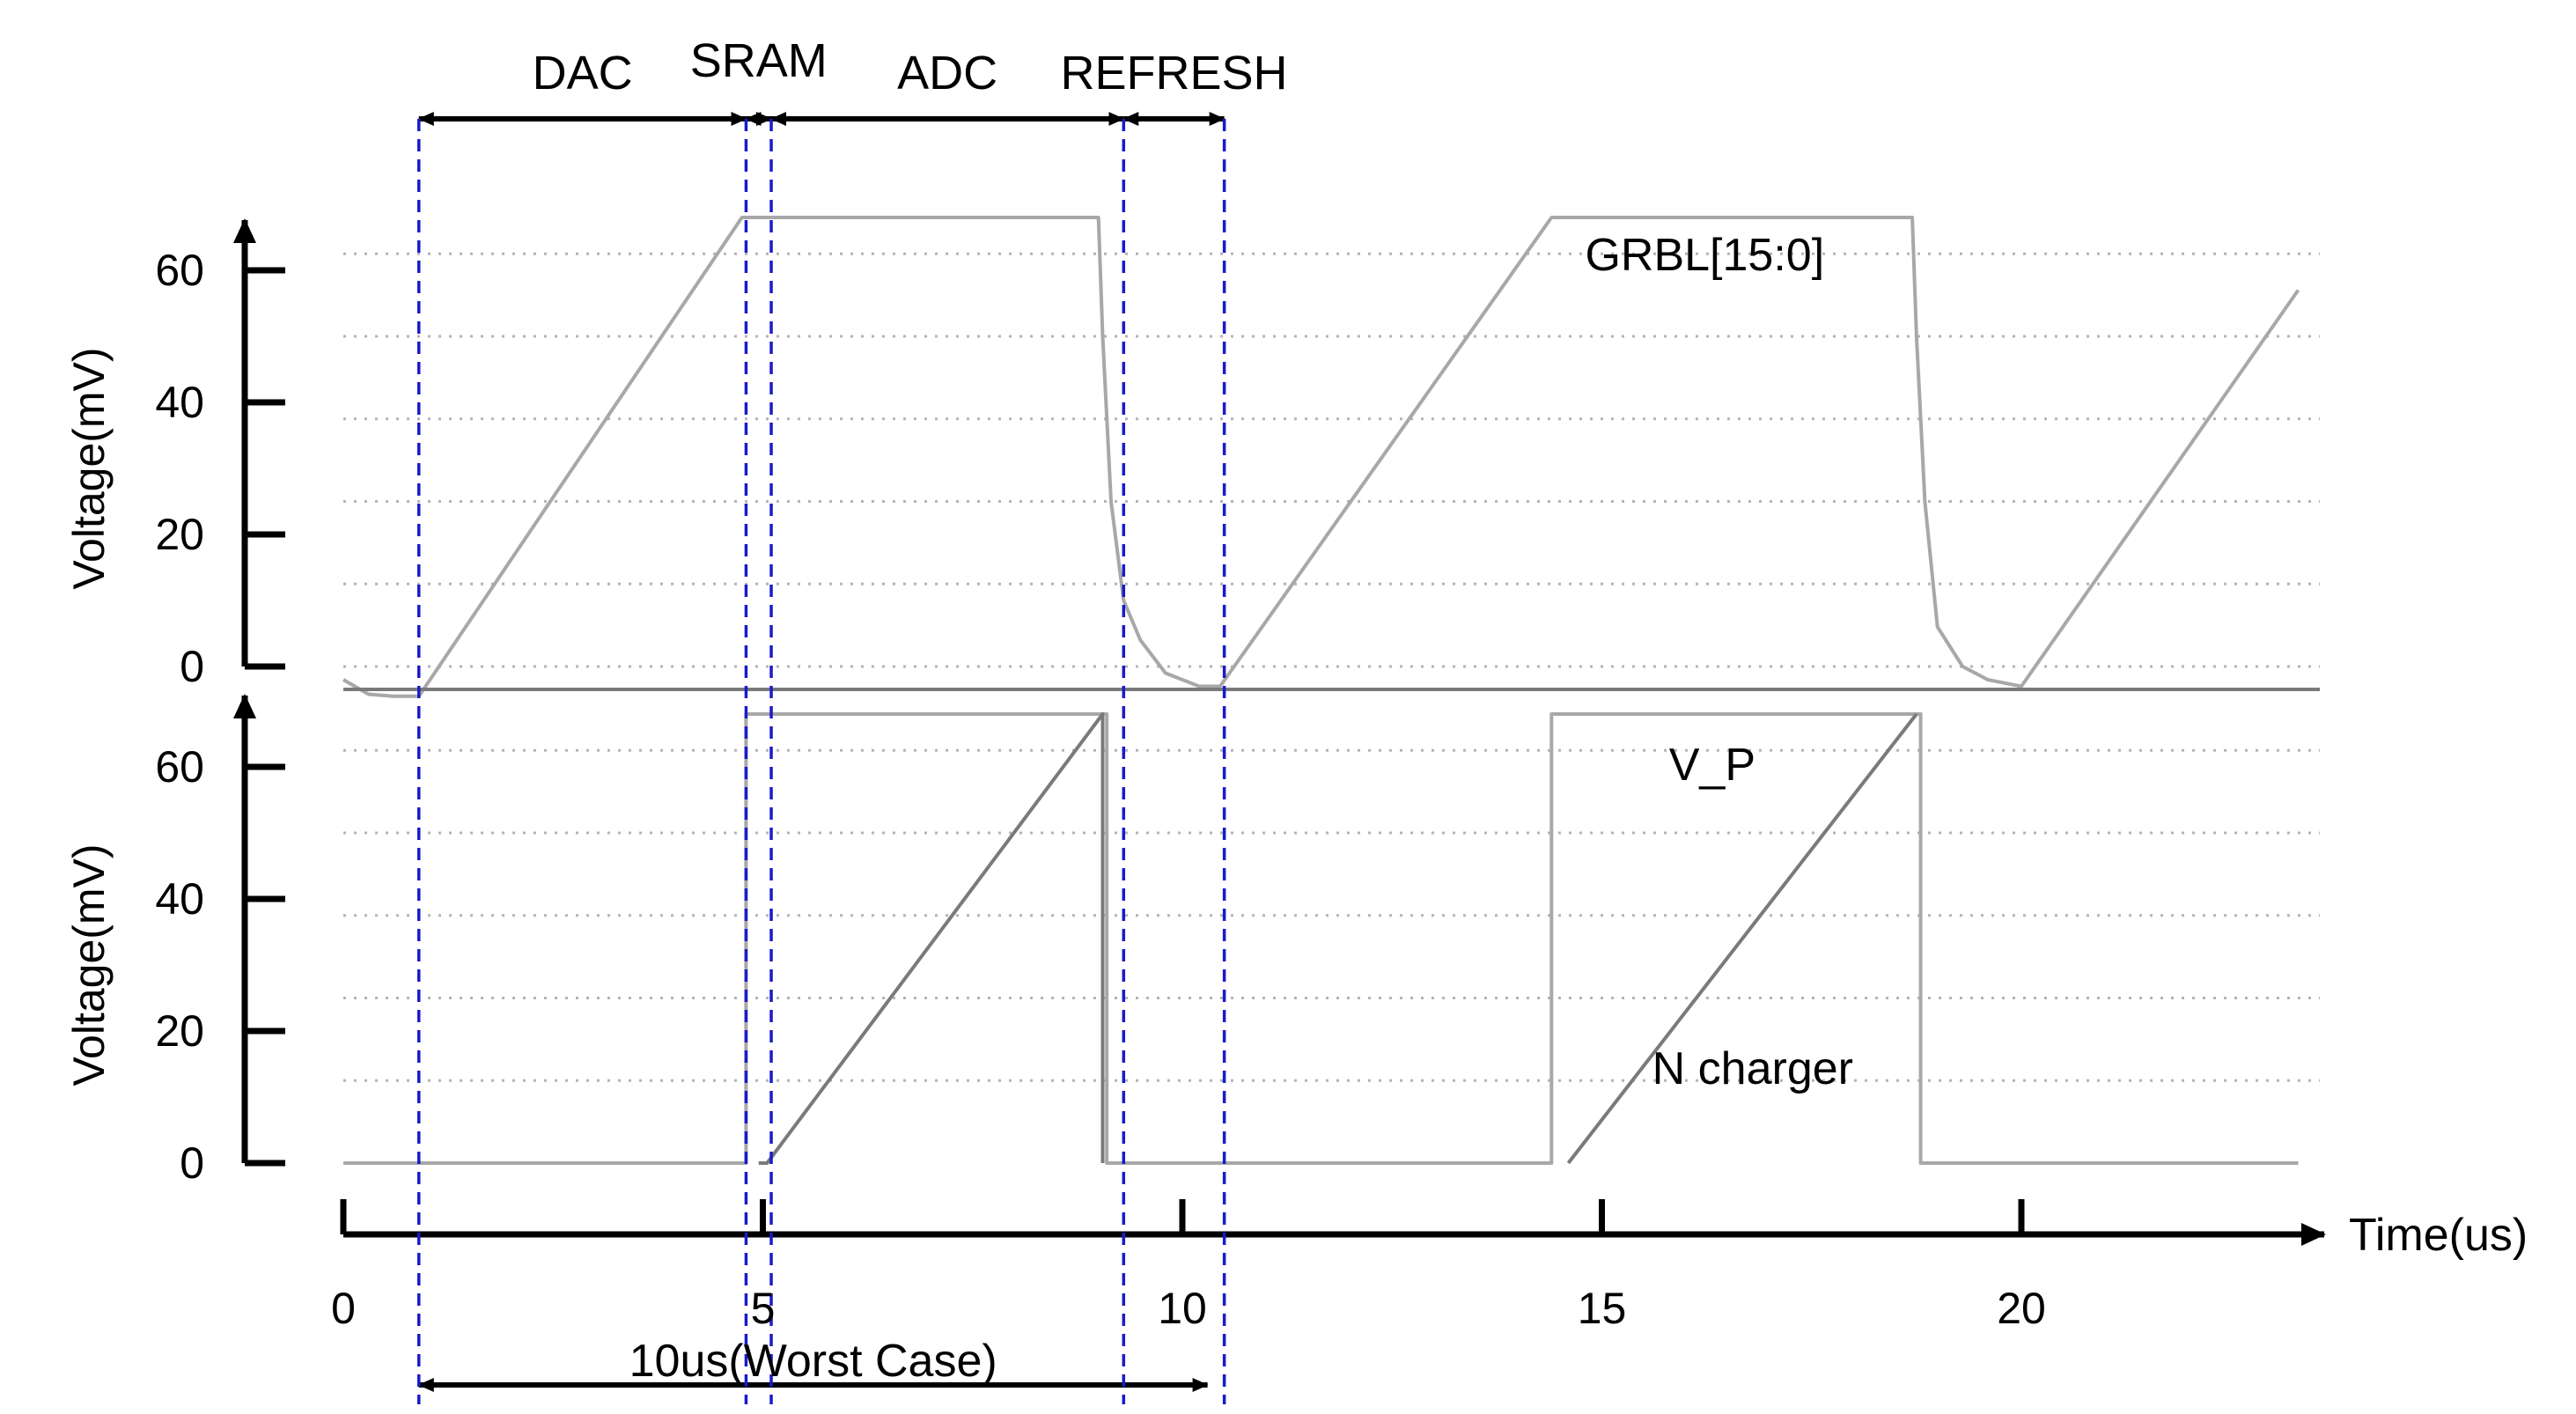  What do you see at coordinates (759, 60) in the screenshot?
I see `phase-label-sram: SRAM` at bounding box center [759, 60].